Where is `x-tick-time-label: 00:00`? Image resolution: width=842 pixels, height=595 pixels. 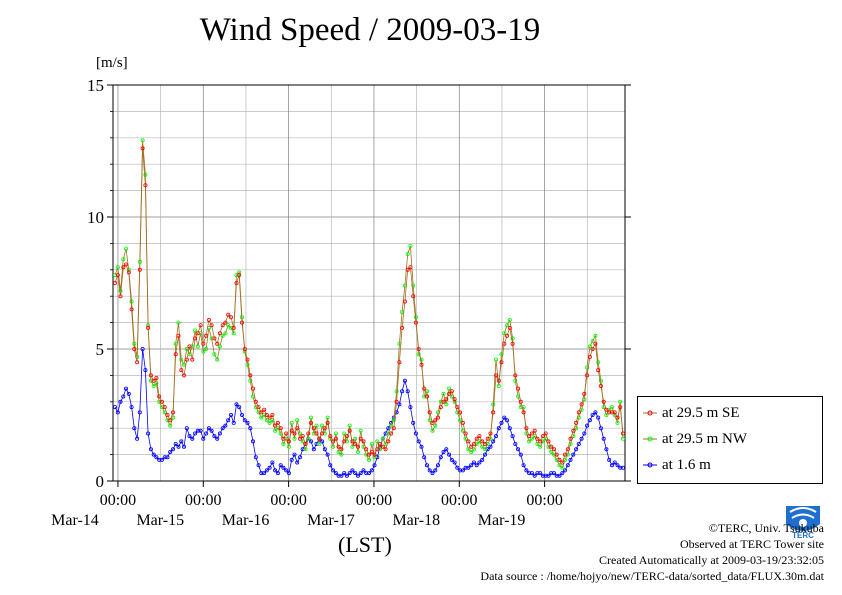 x-tick-time-label: 00:00 is located at coordinates (118, 500).